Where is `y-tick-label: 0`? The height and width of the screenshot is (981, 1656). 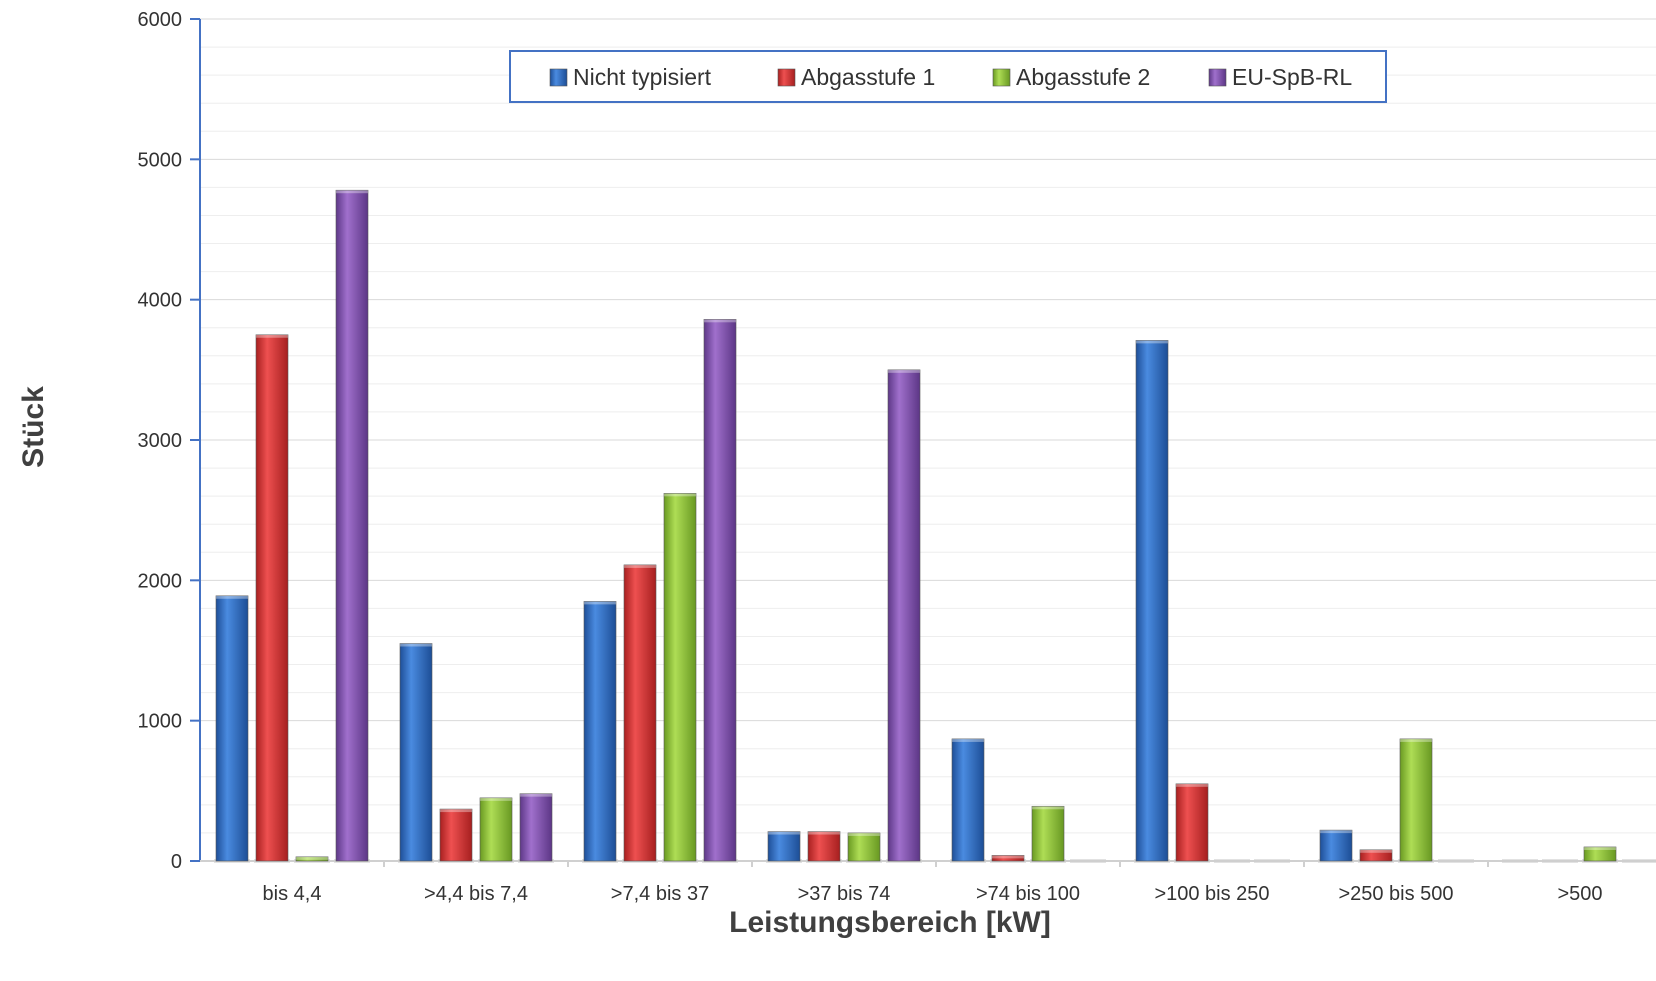 y-tick-label: 0 is located at coordinates (176, 862).